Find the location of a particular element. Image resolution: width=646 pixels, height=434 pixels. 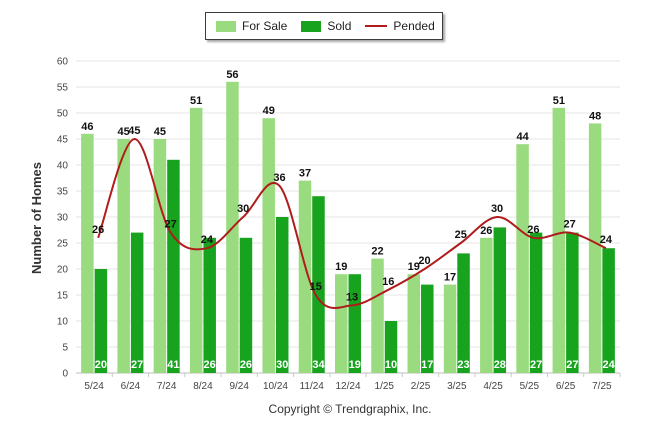

label-sold: 24 is located at coordinates (608, 365).